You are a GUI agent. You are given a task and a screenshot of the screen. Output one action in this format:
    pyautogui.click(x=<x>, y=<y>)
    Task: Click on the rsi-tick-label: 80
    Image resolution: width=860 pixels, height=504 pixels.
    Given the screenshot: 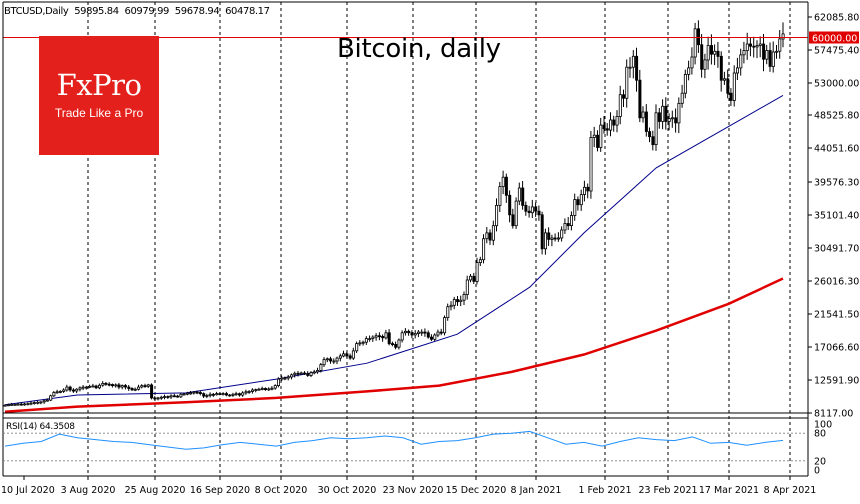 What is the action you would take?
    pyautogui.click(x=820, y=434)
    